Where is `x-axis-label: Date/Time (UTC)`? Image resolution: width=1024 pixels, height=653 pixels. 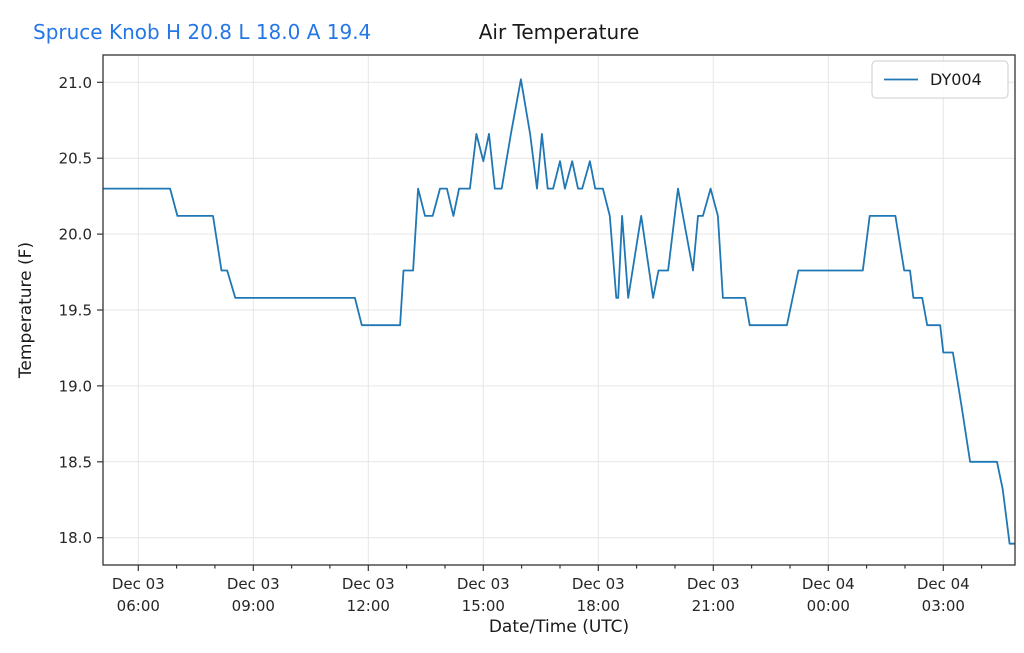
x-axis-label: Date/Time (UTC) is located at coordinates (559, 627).